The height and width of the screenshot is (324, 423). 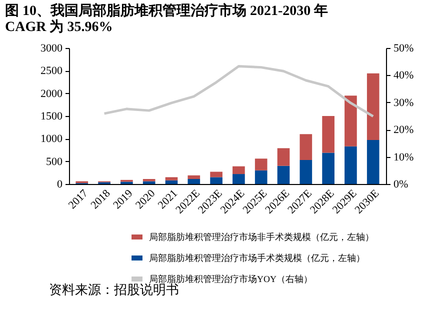 What do you see at coordinates (166, 18) in the screenshot?
I see `chart-title: 图 10、我国局部脂肪堆积管理治疗市场 2021-2030 年 CAGR 为 35.96%` at bounding box center [166, 18].